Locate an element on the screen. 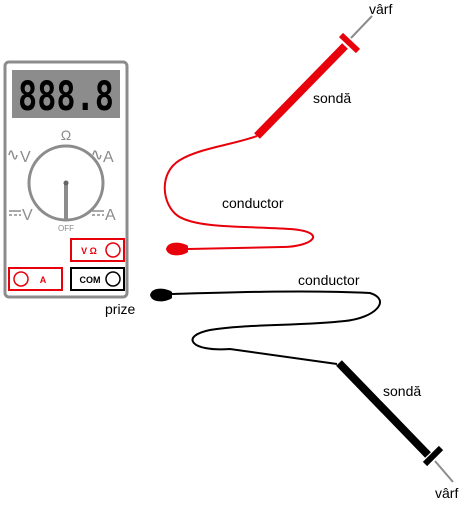 The image size is (475, 505). label-probe-black: sondă is located at coordinates (402, 391).